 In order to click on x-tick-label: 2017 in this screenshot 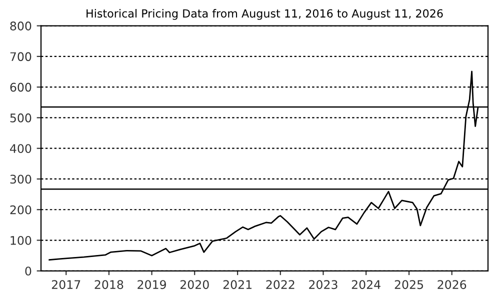, I will do `click(66, 285)`.